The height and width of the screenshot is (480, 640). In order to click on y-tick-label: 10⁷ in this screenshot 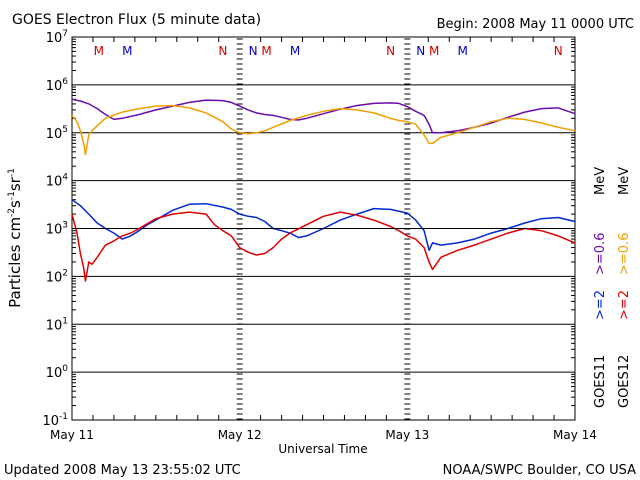, I will do `click(57, 37)`.